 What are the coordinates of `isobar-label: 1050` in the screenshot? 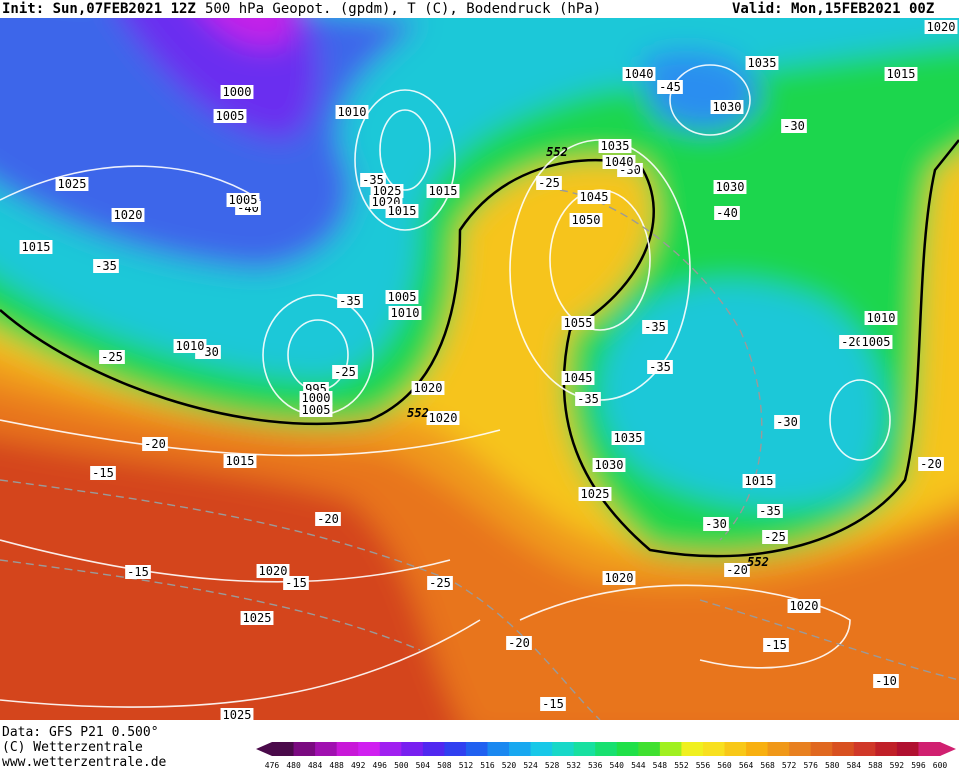 It's located at (586, 220).